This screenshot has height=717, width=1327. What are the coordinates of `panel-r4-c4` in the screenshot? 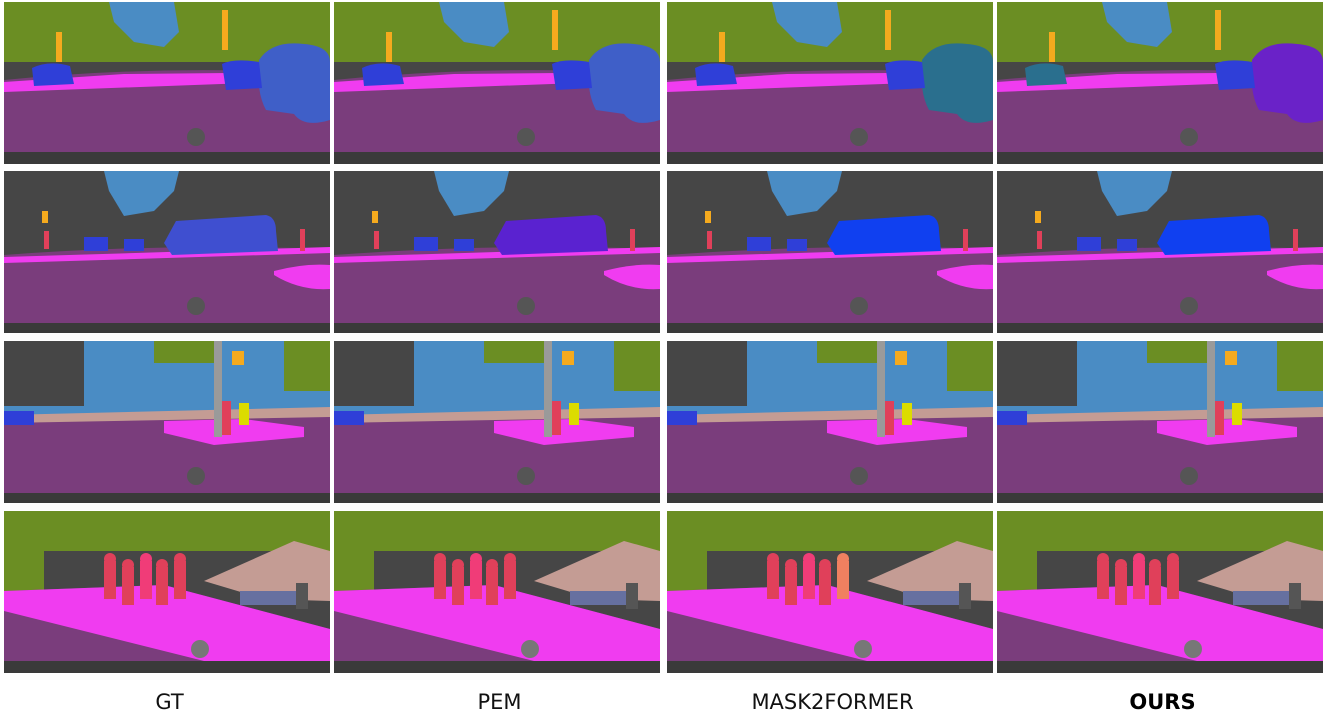 It's located at (1160, 592).